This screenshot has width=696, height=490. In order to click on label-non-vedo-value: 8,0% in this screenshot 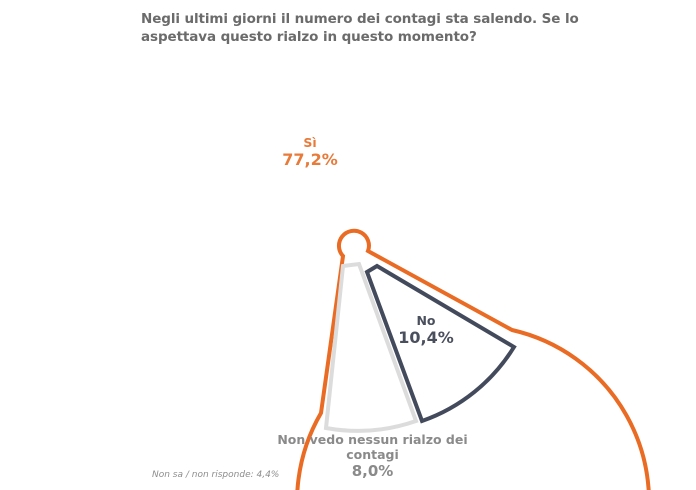, I will do `click(372, 471)`.